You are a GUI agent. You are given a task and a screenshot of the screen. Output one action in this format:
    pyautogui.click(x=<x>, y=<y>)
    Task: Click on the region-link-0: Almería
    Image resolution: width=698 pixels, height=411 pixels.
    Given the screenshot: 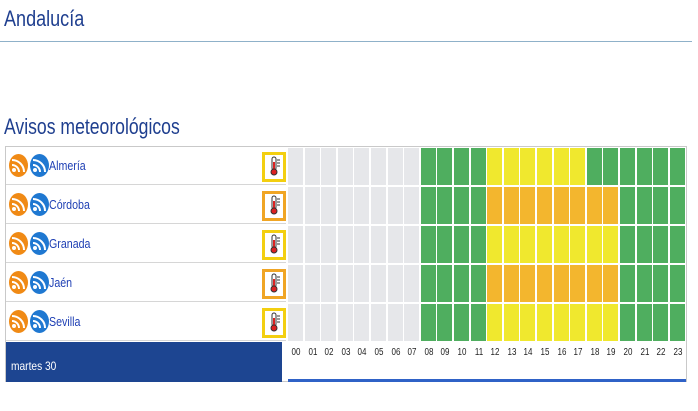 What is the action you would take?
    pyautogui.click(x=67, y=165)
    